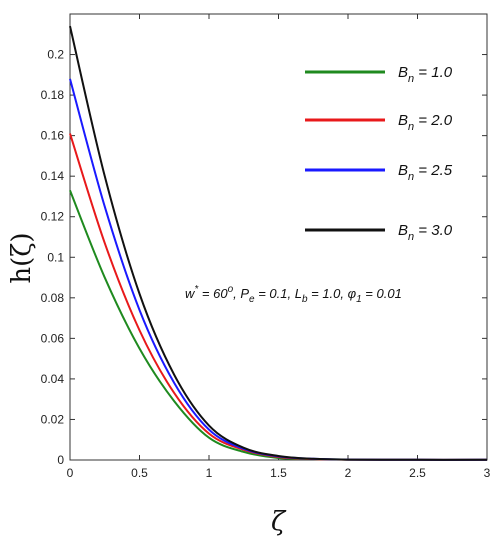 The width and height of the screenshot is (503, 550). Describe the element at coordinates (279, 522) in the screenshot. I see `x-axis-label: ζ` at that location.